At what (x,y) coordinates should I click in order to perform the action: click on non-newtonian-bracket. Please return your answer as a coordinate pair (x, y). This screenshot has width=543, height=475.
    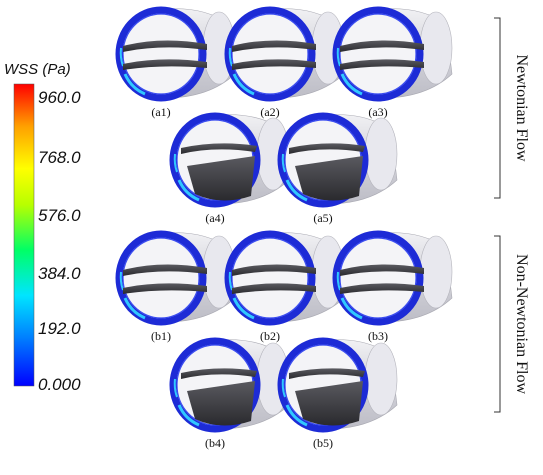
    Looking at the image, I should click on (497, 324).